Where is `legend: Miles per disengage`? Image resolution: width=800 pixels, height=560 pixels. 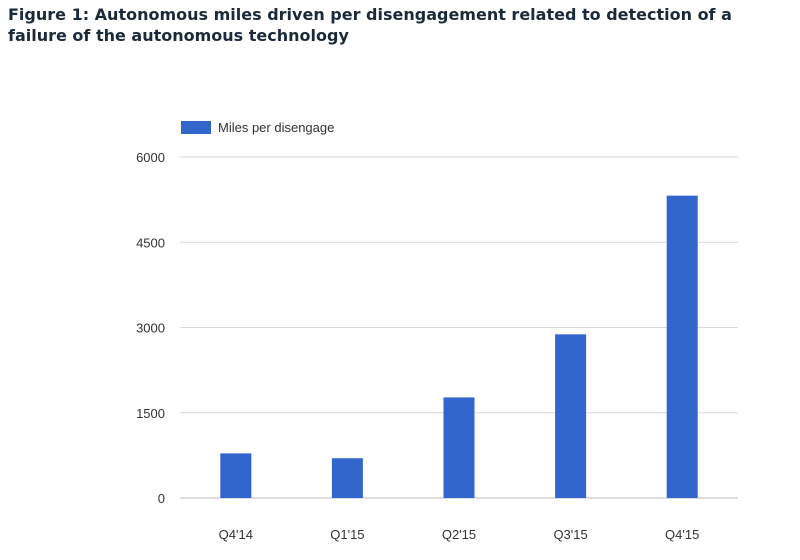
legend: Miles per disengage is located at coordinates (257, 127).